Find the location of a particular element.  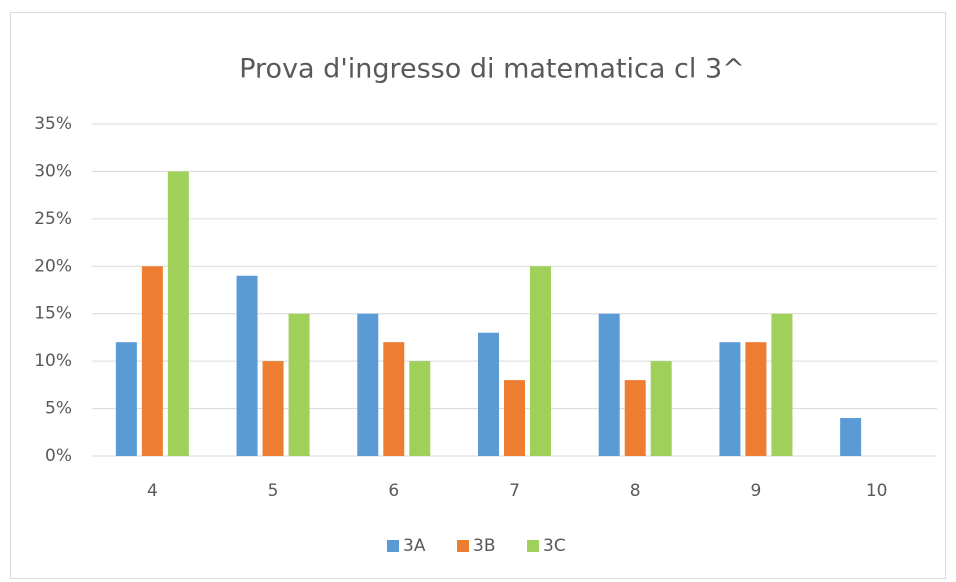

x-tick-label: 10 is located at coordinates (877, 491).